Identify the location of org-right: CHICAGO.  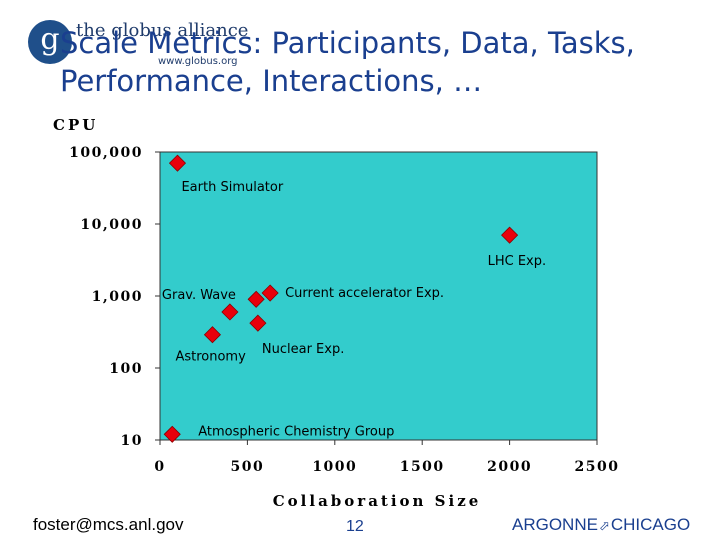
(650, 524).